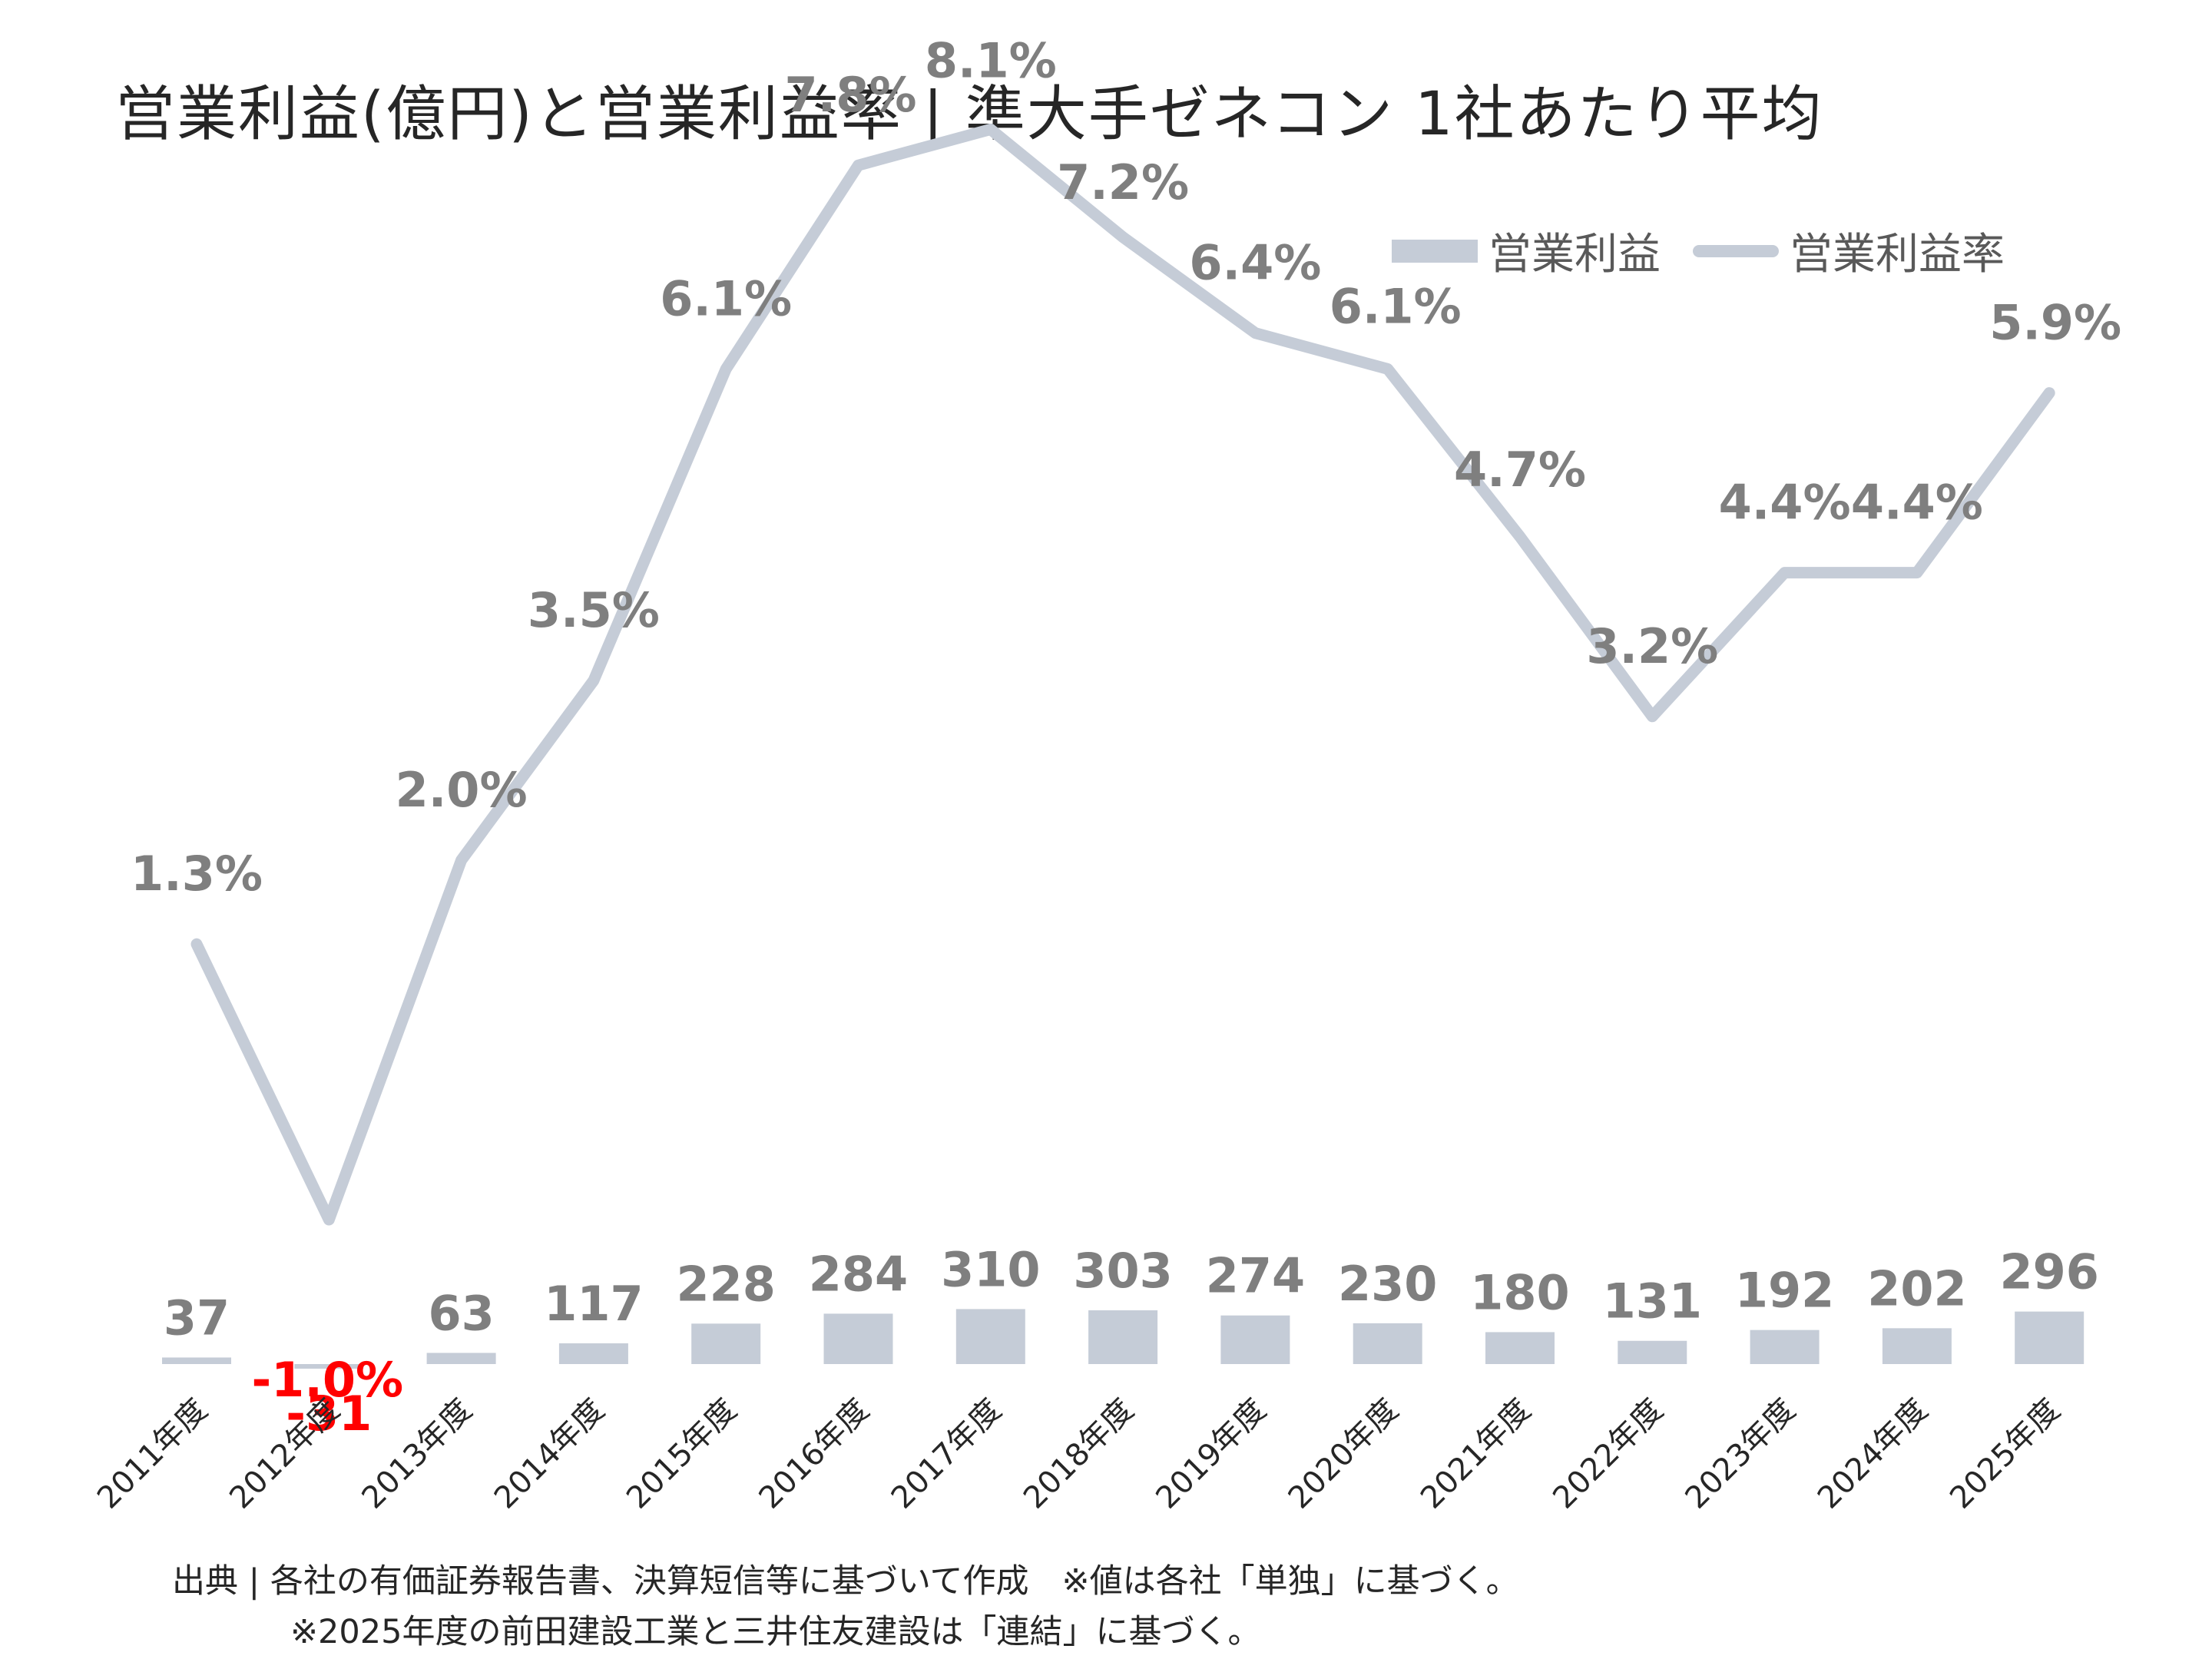 This screenshot has width=2212, height=1659. What do you see at coordinates (1736, 251) in the screenshot?
I see `legend-line-swatch` at bounding box center [1736, 251].